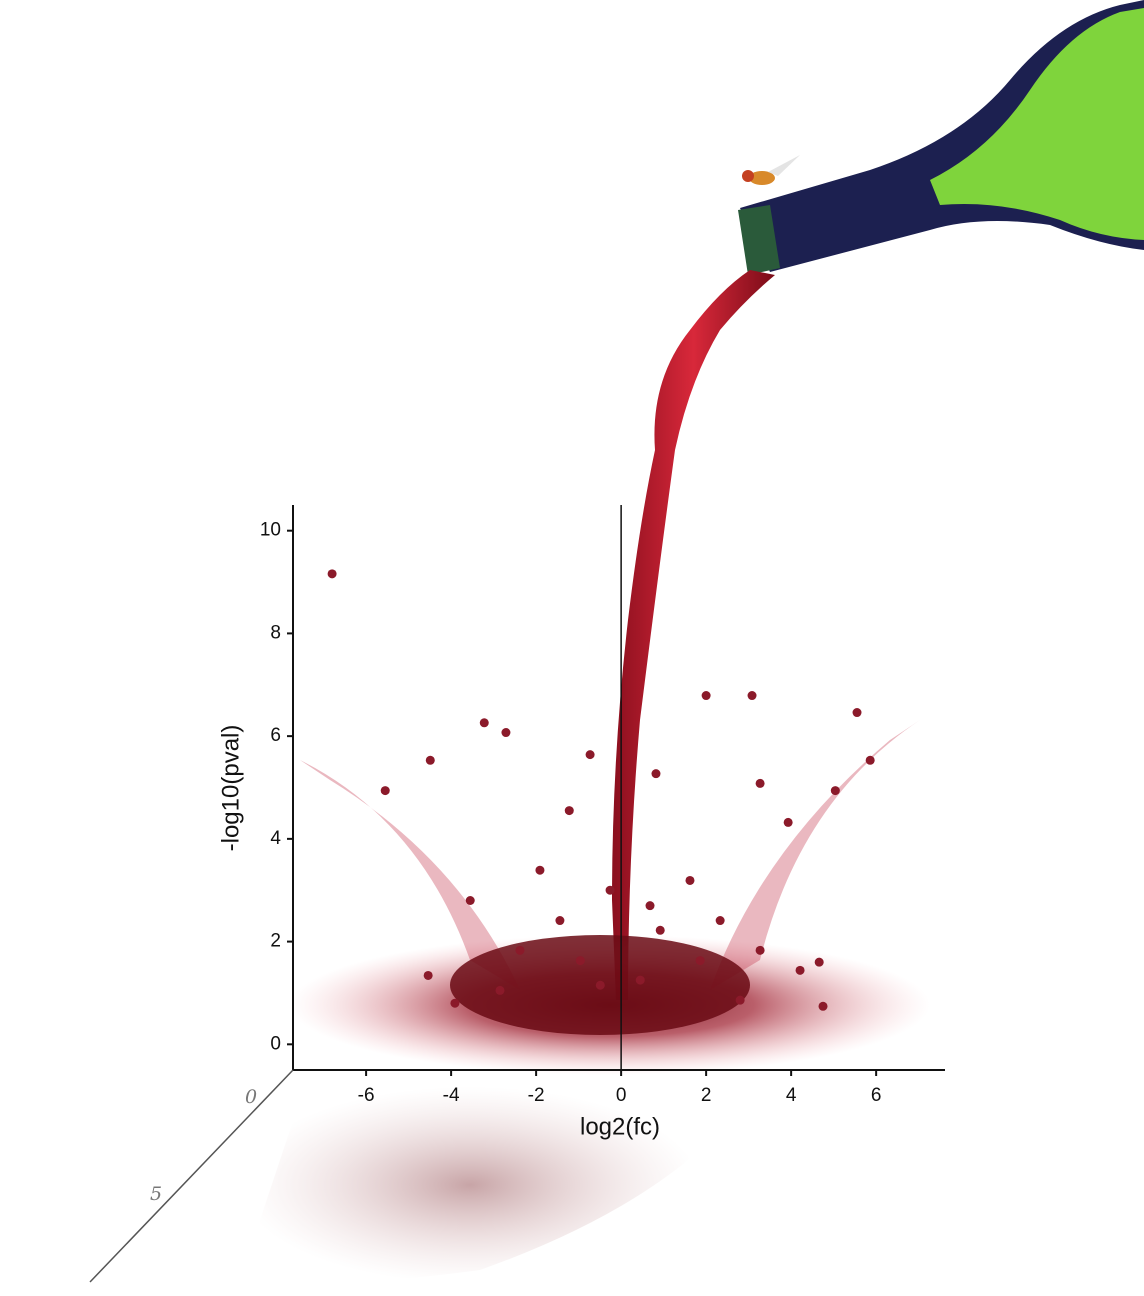 This screenshot has width=1144, height=1296. What do you see at coordinates (275, 632) in the screenshot?
I see `y-tick-label: 8` at bounding box center [275, 632].